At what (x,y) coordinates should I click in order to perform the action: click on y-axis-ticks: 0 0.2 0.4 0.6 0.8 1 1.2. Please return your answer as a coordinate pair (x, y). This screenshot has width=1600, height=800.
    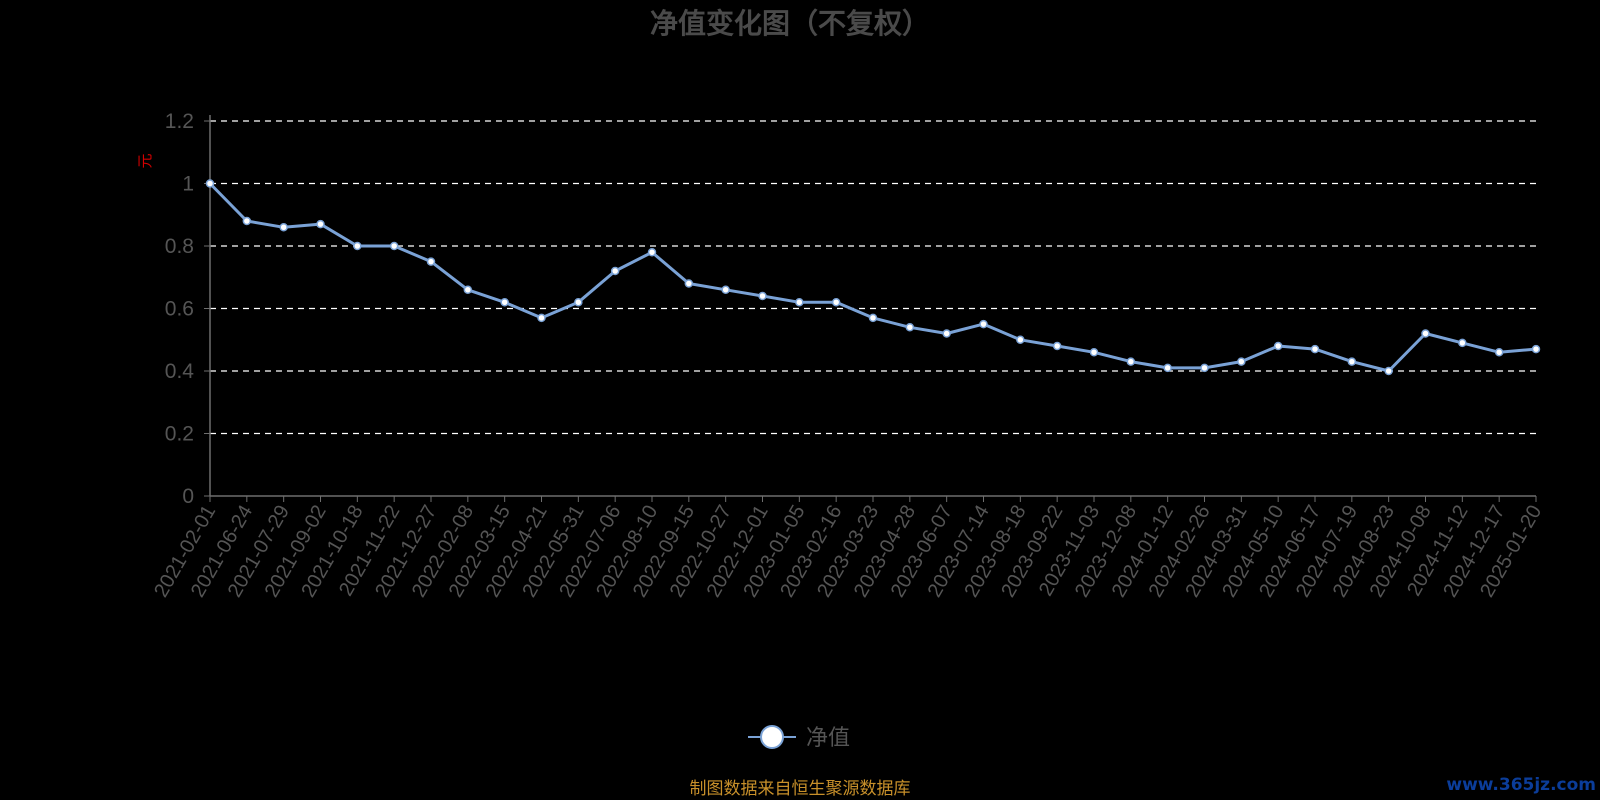
    Looking at the image, I should click on (187, 309).